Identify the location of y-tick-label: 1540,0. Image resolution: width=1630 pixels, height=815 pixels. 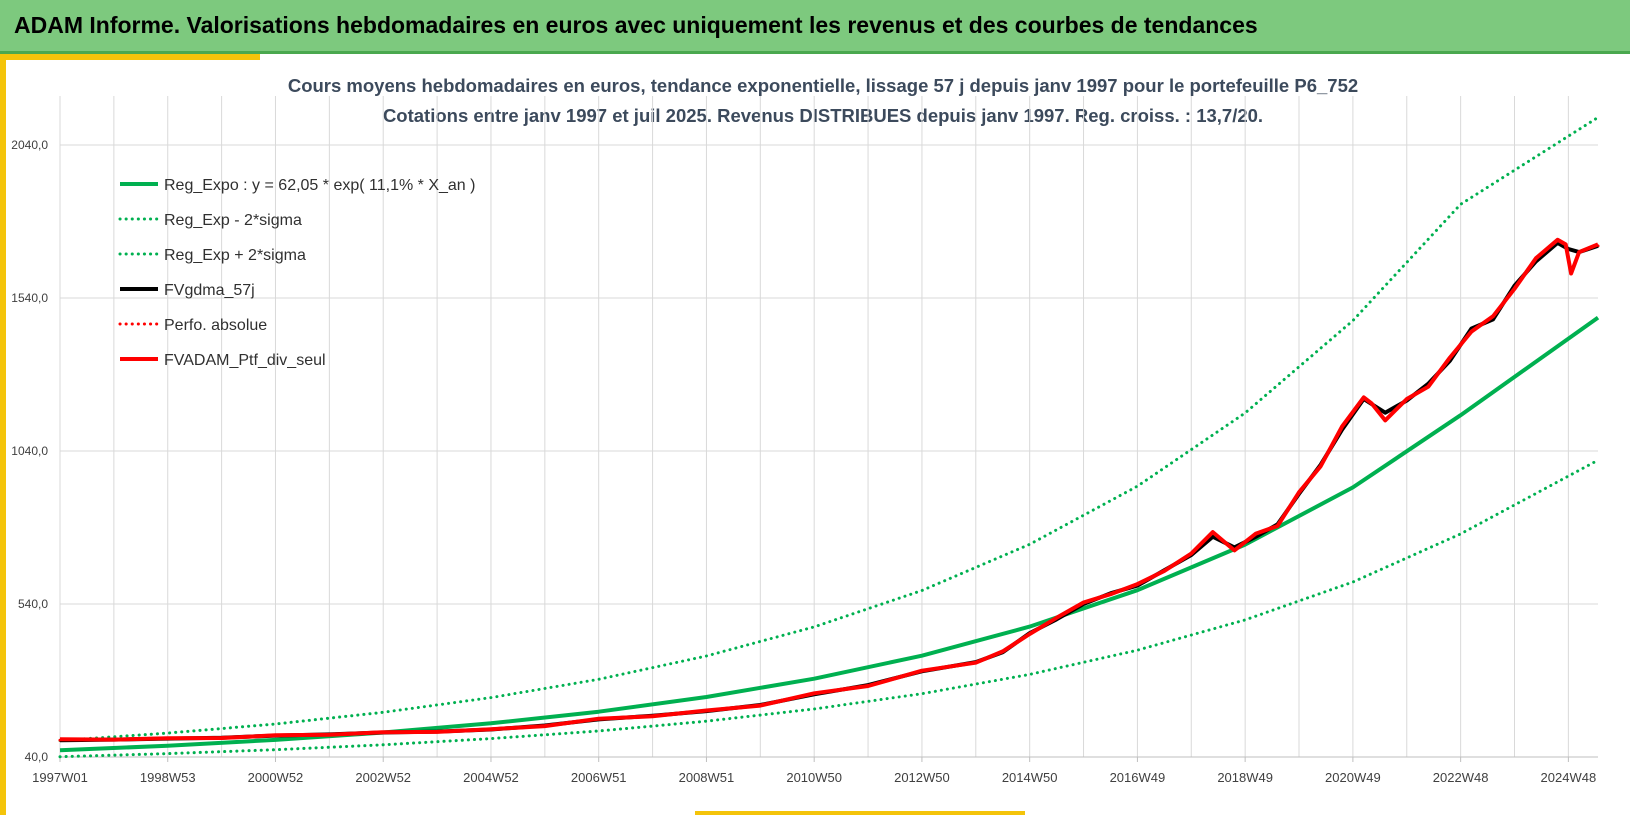
(29, 298).